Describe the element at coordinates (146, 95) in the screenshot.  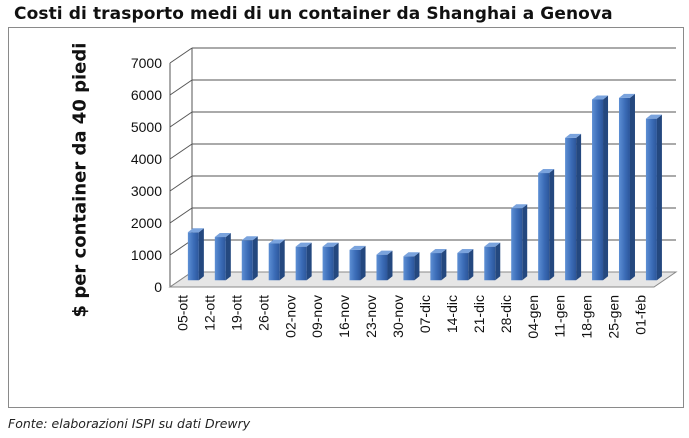
I see `y-tick-label: 6000` at that location.